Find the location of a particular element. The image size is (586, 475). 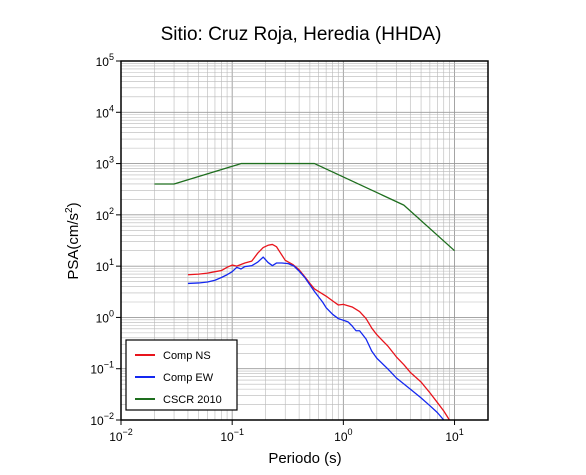

chart-title: Sitio: Cruz Roja, Heredia (HHDA) is located at coordinates (301, 34).